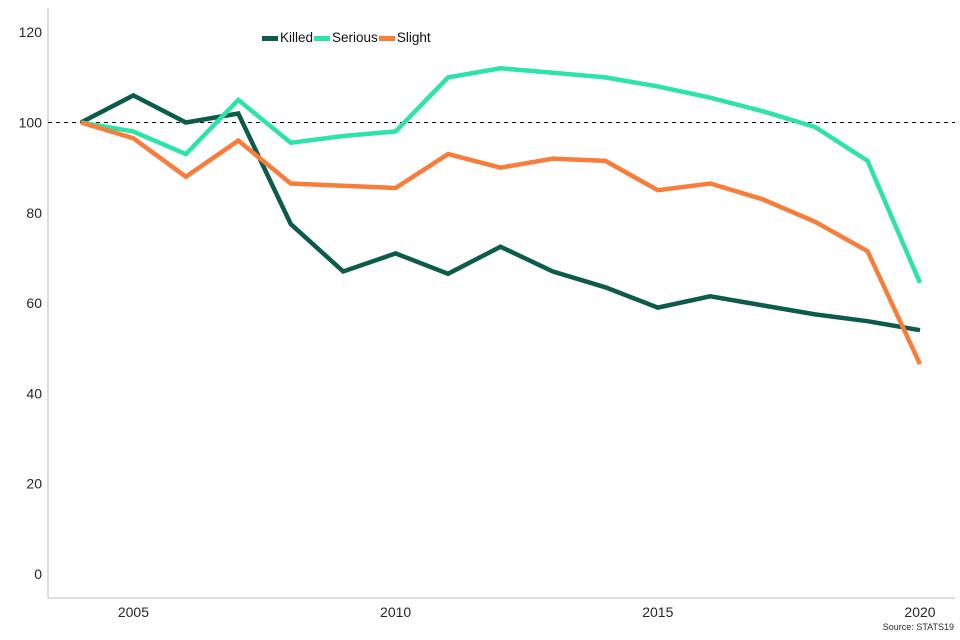  I want to click on x-tick-label: 2010, so click(395, 612).